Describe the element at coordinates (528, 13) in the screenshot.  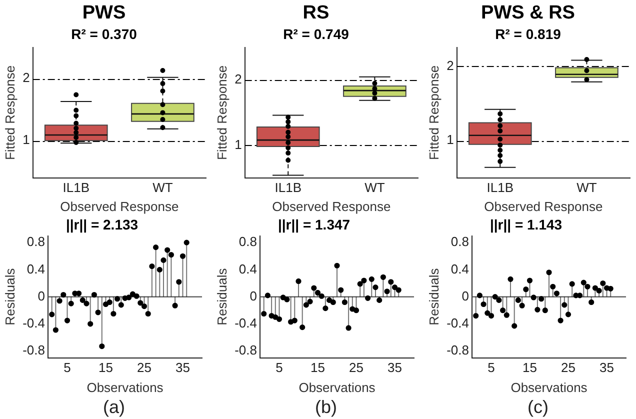
I see `chart-title: PWS & RS` at that location.